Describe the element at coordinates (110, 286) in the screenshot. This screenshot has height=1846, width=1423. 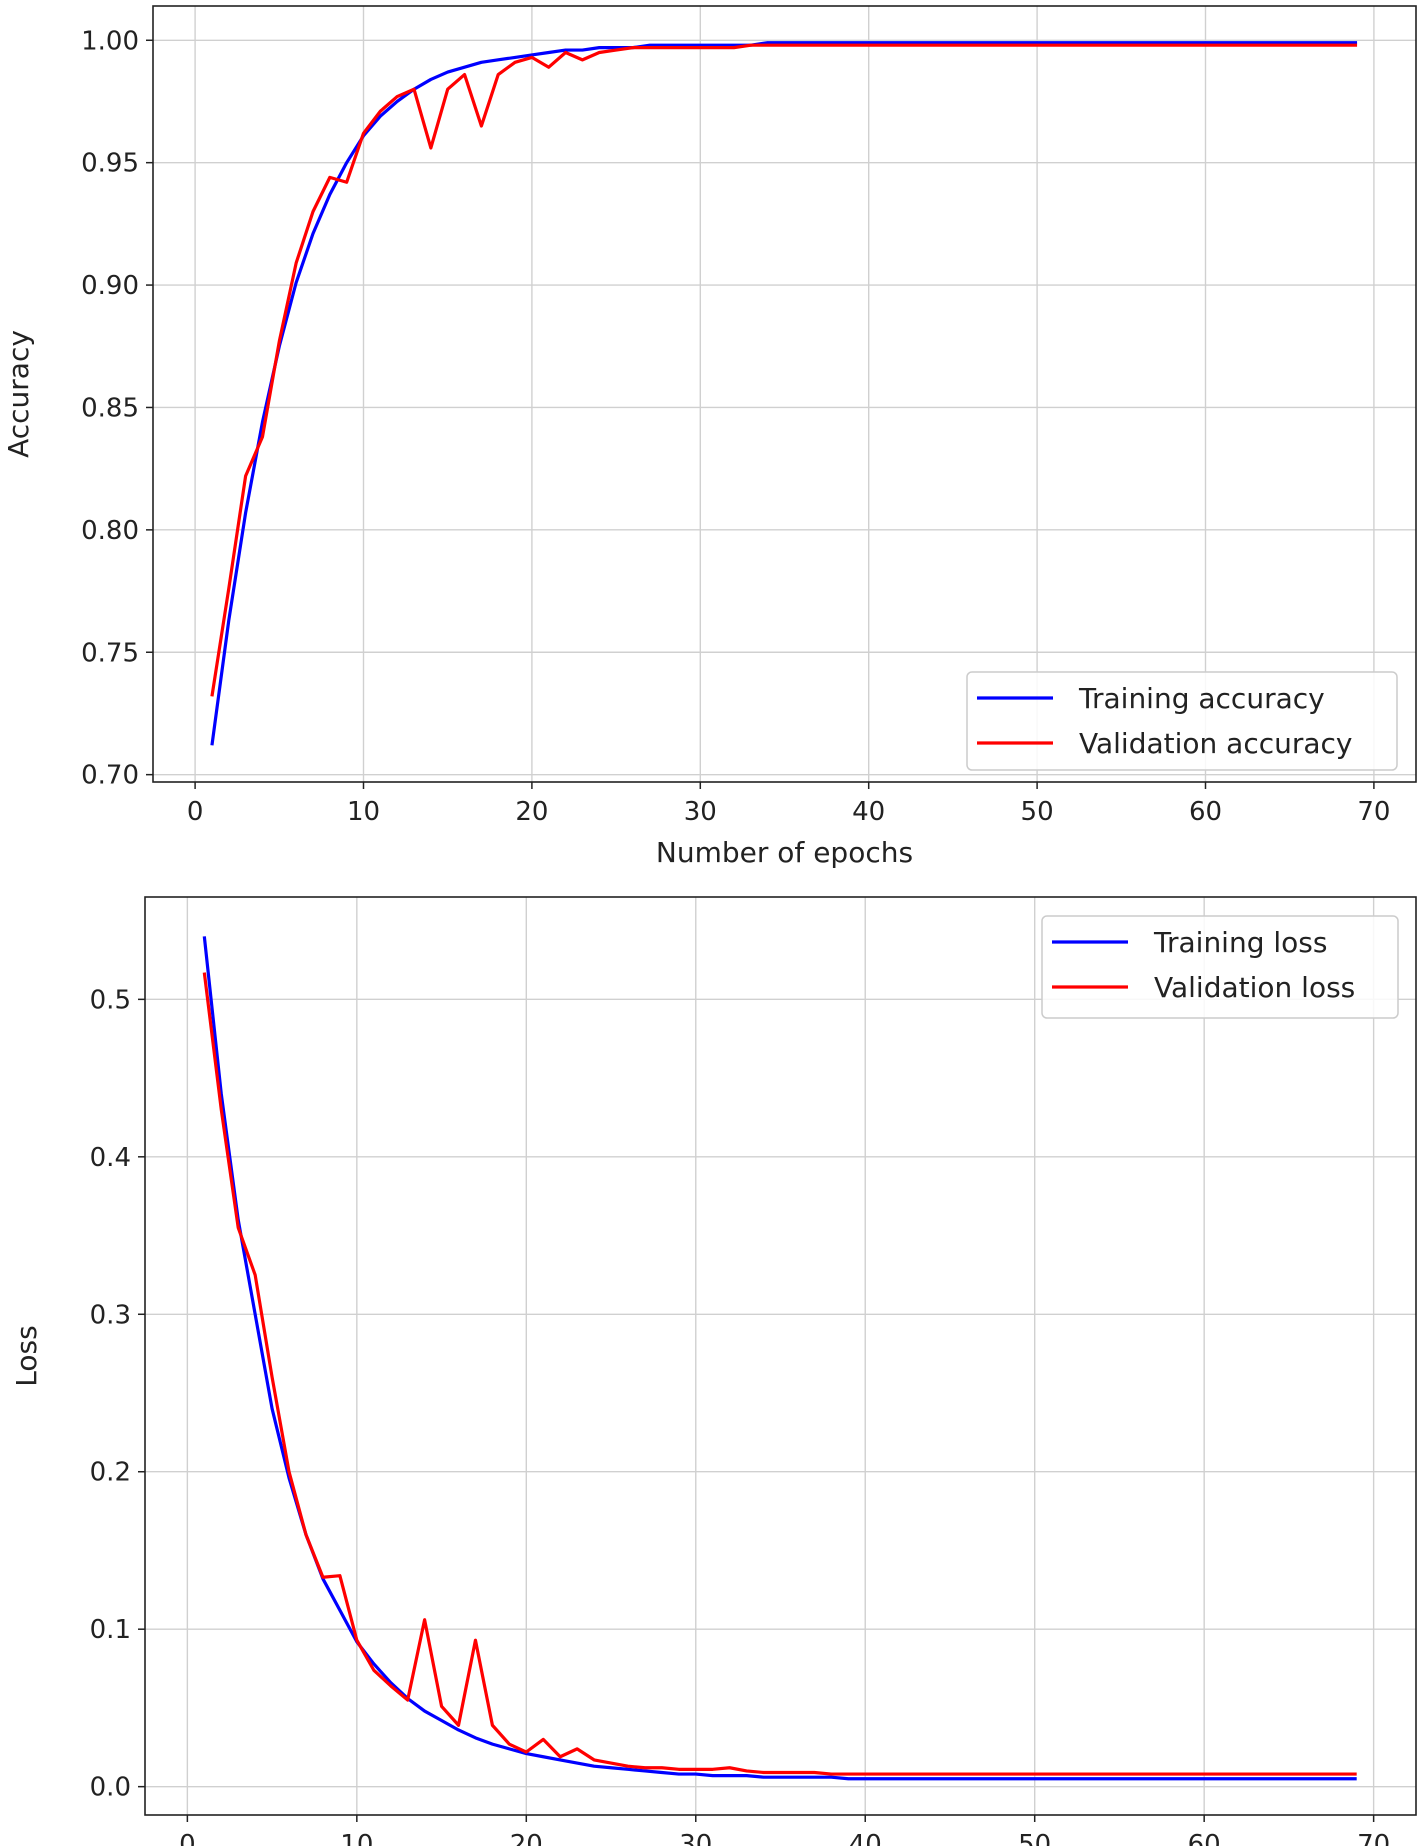
I see `y-tick-label: 0.90` at that location.